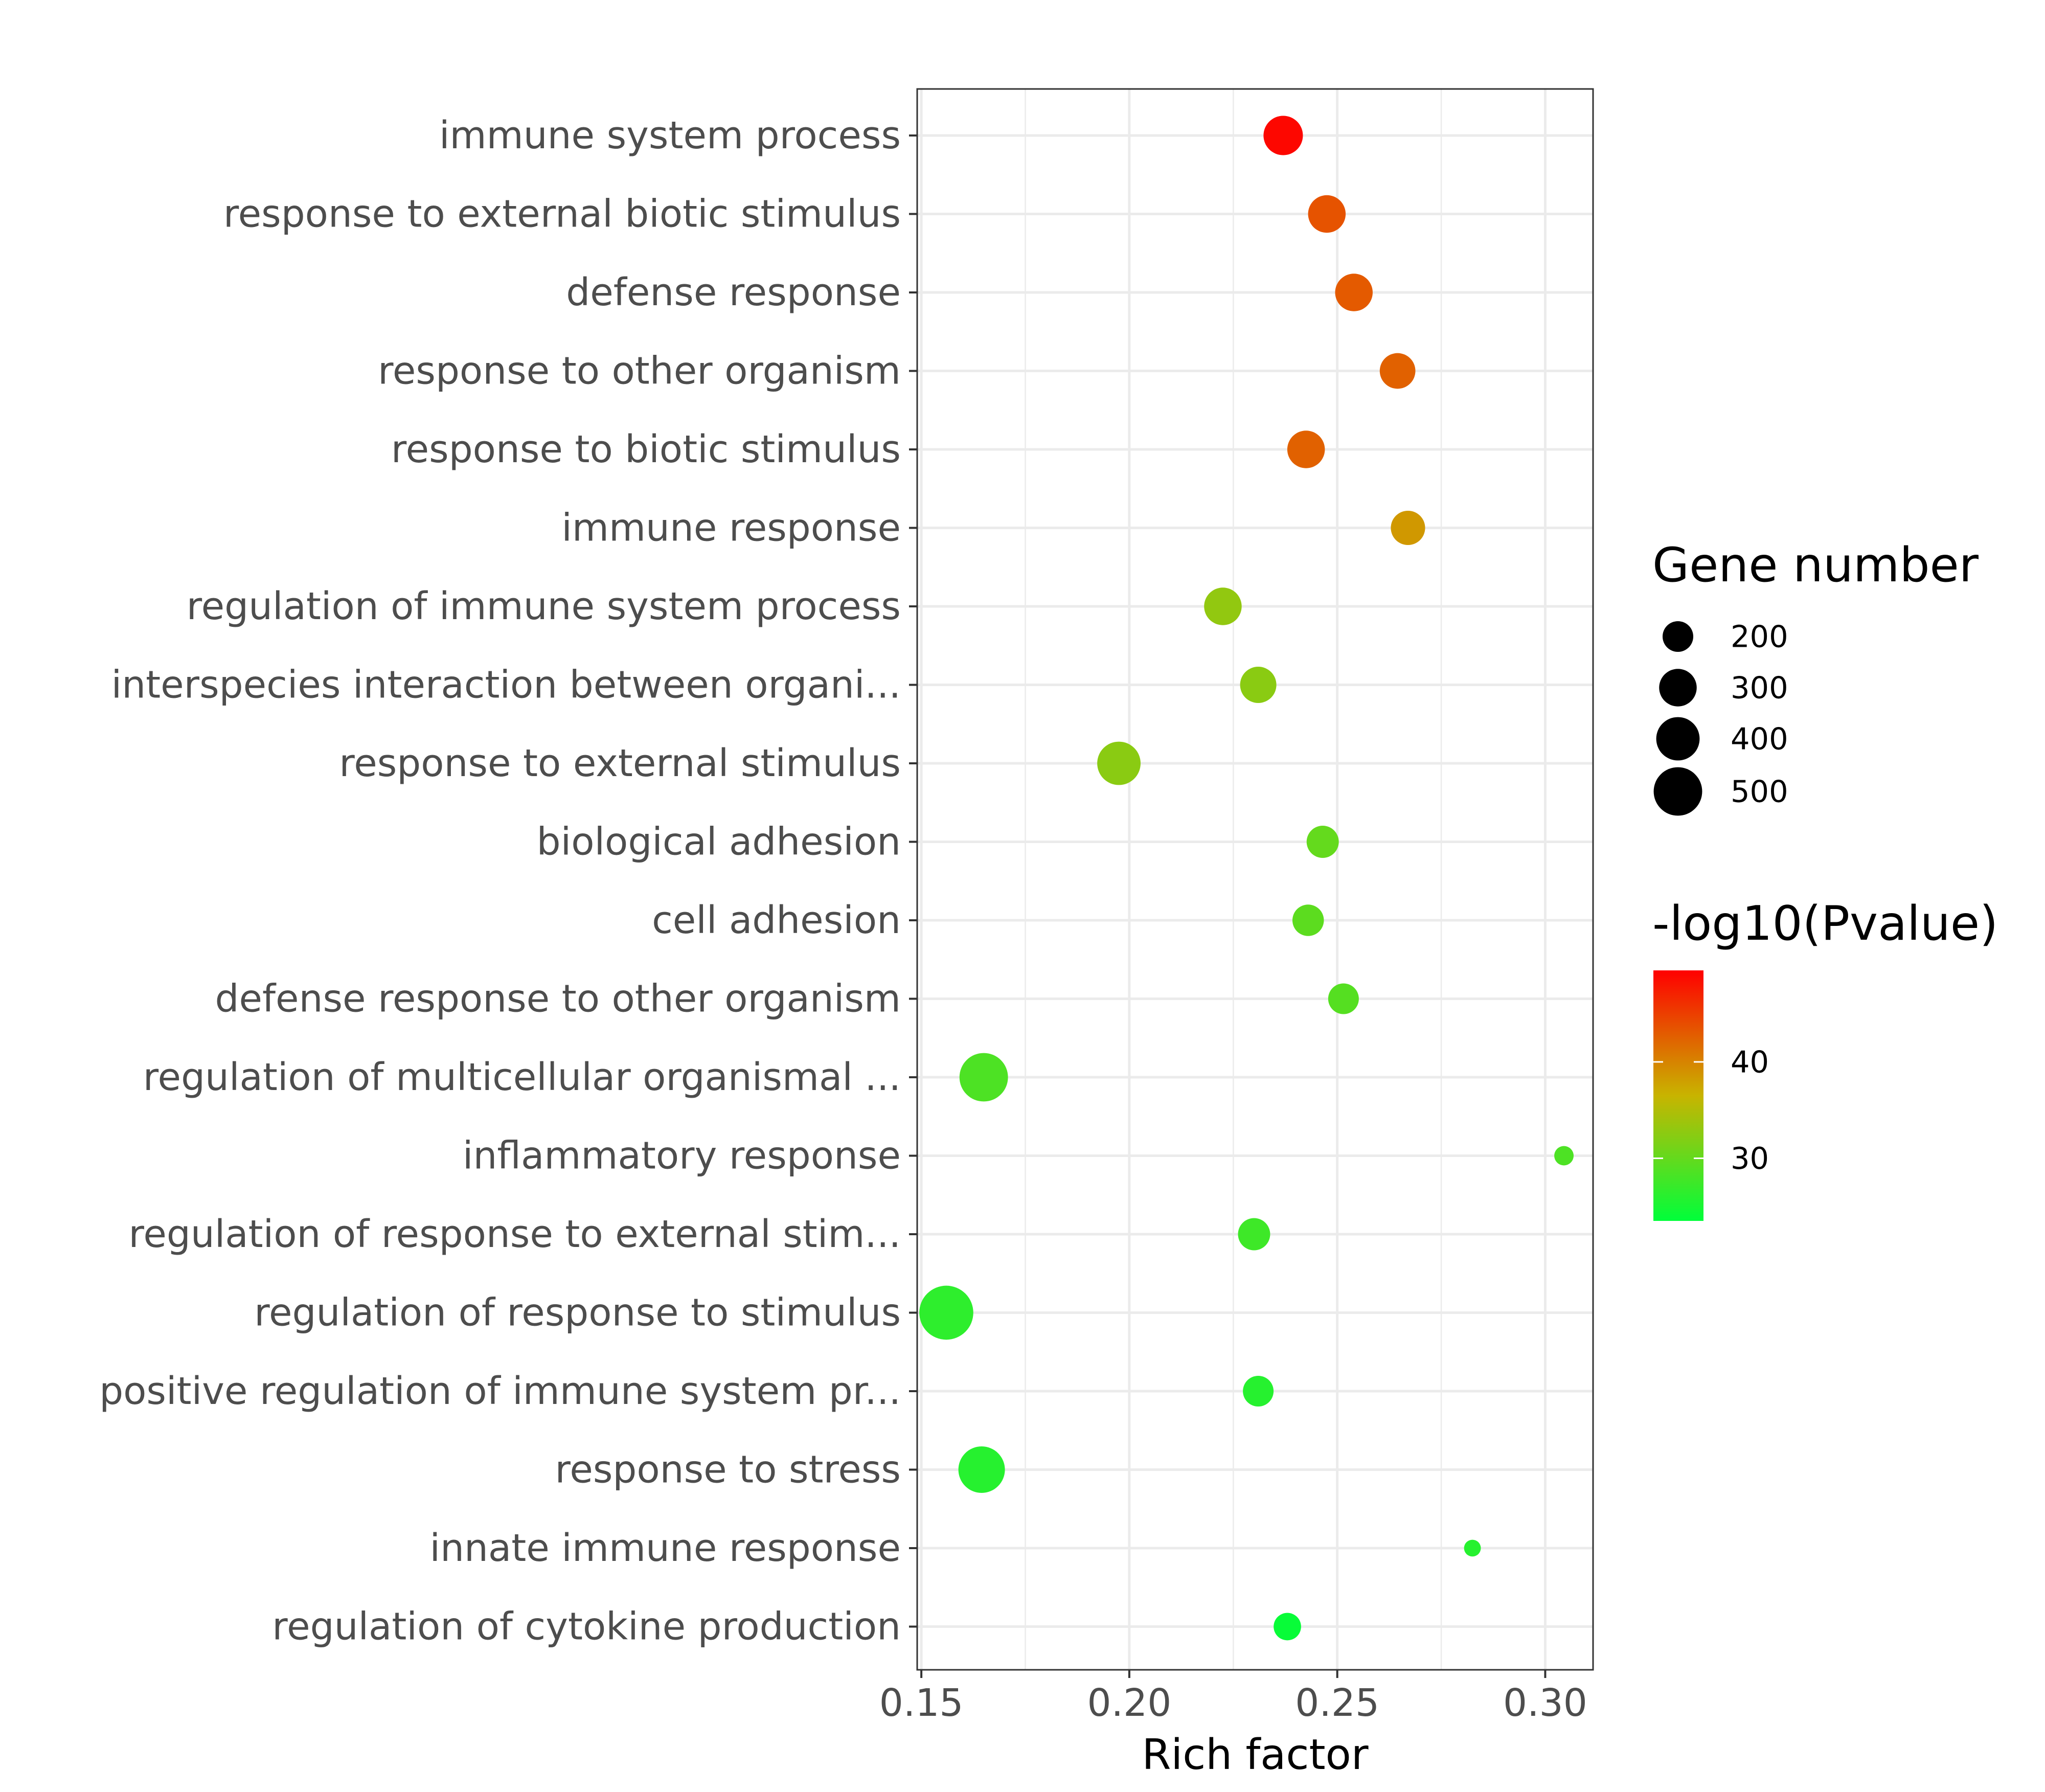 This screenshot has width=2045, height=1792. Describe the element at coordinates (1815, 565) in the screenshot. I see `size-legend-title: Gene number` at that location.